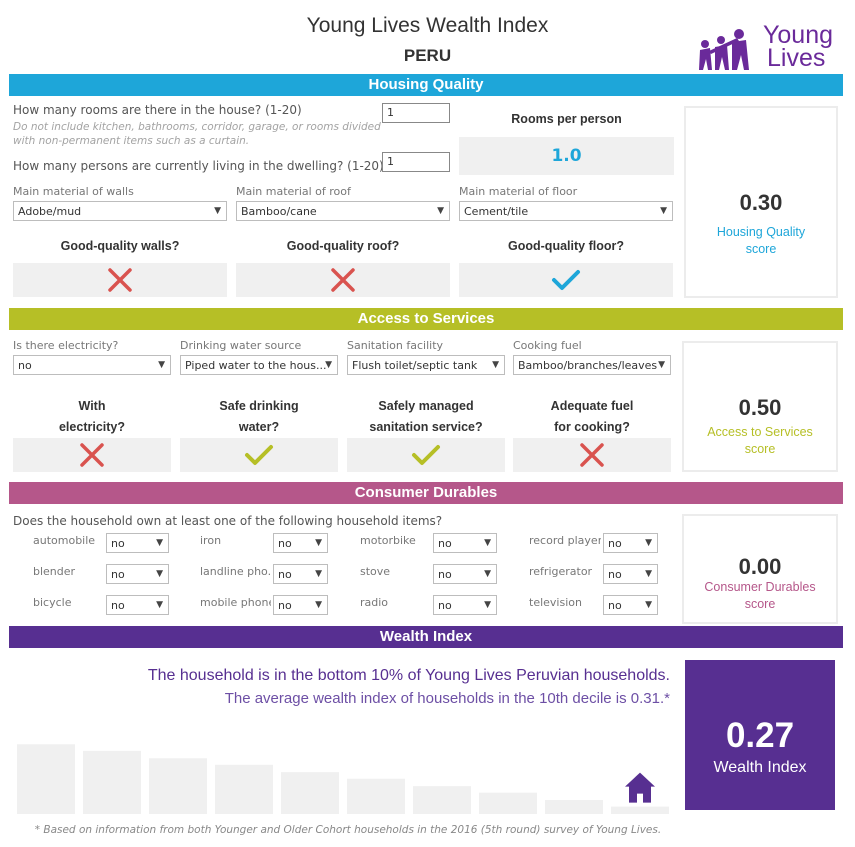  What do you see at coordinates (92, 455) in the screenshot?
I see `electricity-result` at bounding box center [92, 455].